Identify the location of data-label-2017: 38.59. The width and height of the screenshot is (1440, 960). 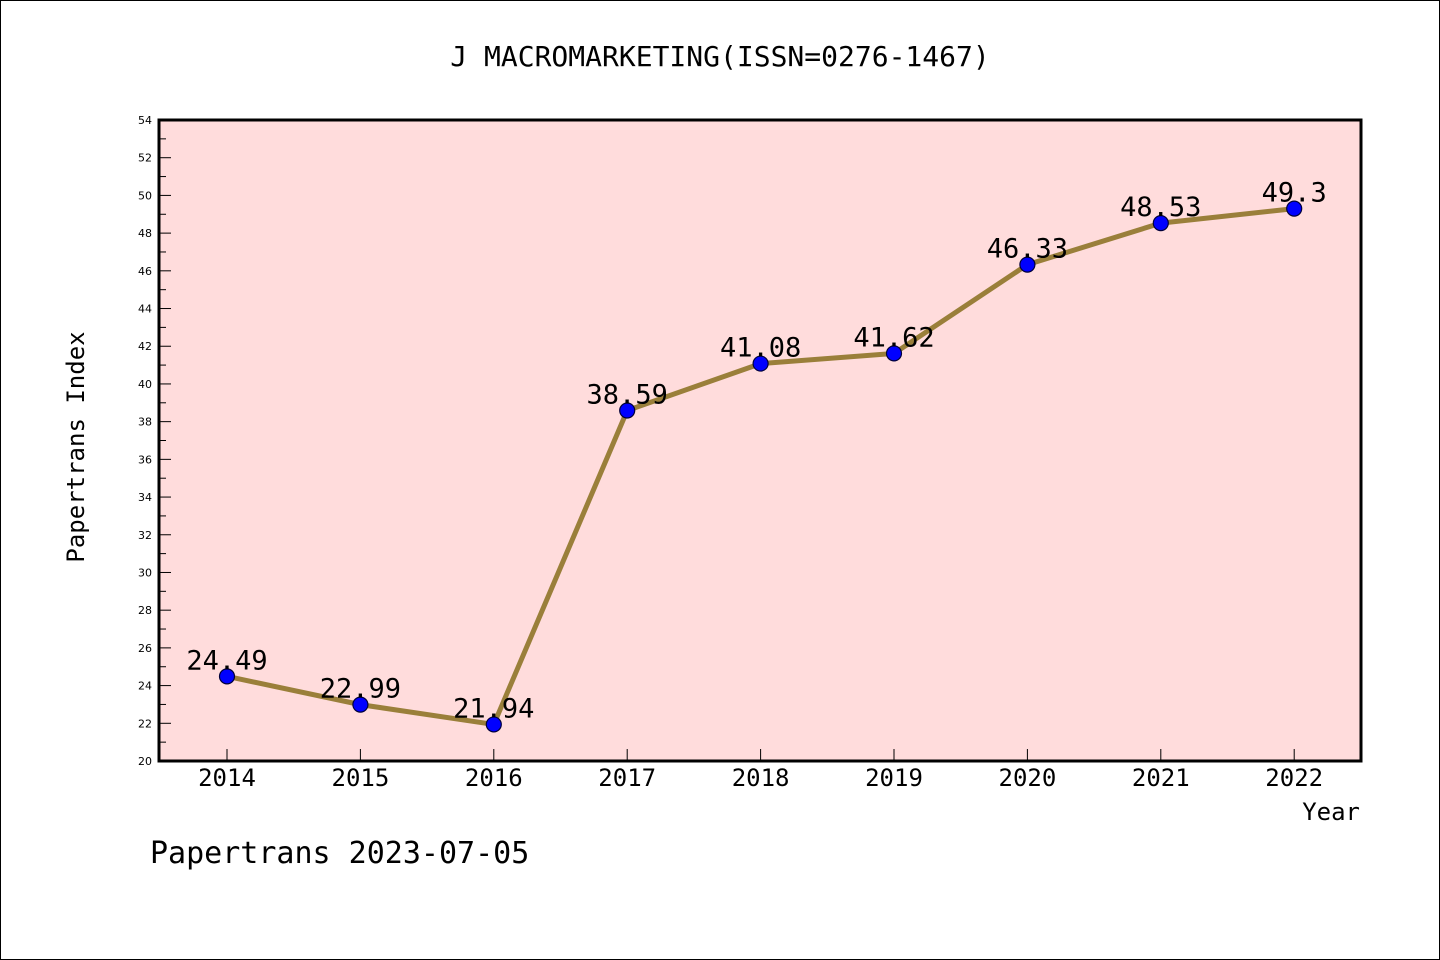
(627, 395).